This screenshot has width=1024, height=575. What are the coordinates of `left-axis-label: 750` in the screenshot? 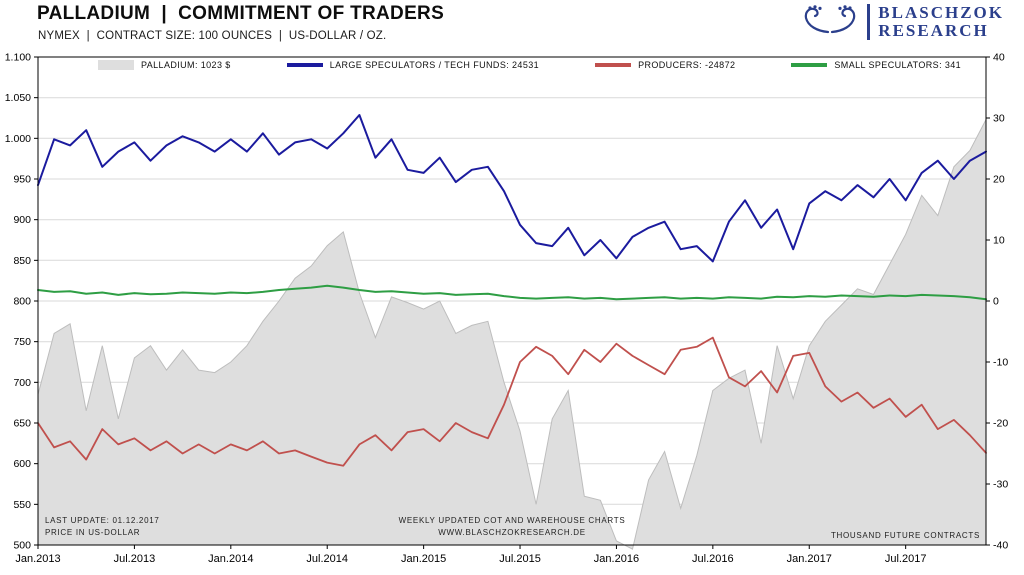 It's located at (22, 342).